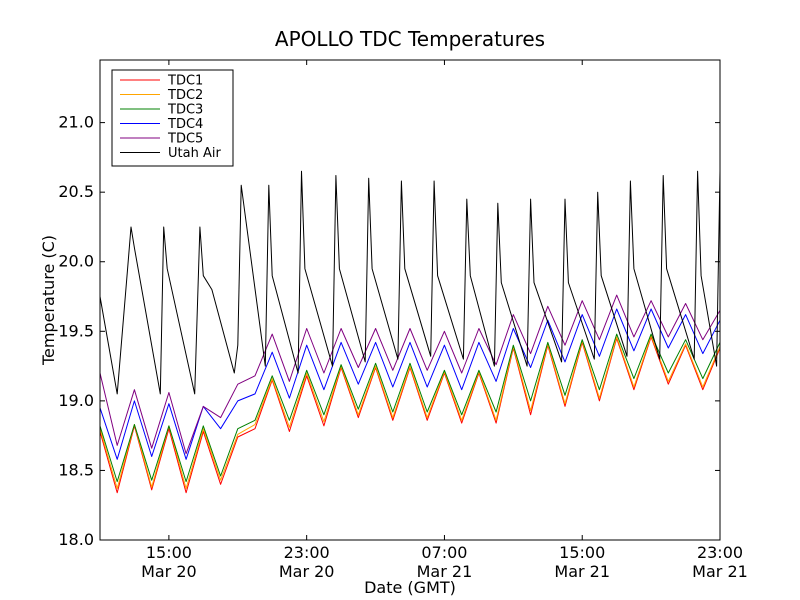  I want to click on legend-box, so click(172, 118).